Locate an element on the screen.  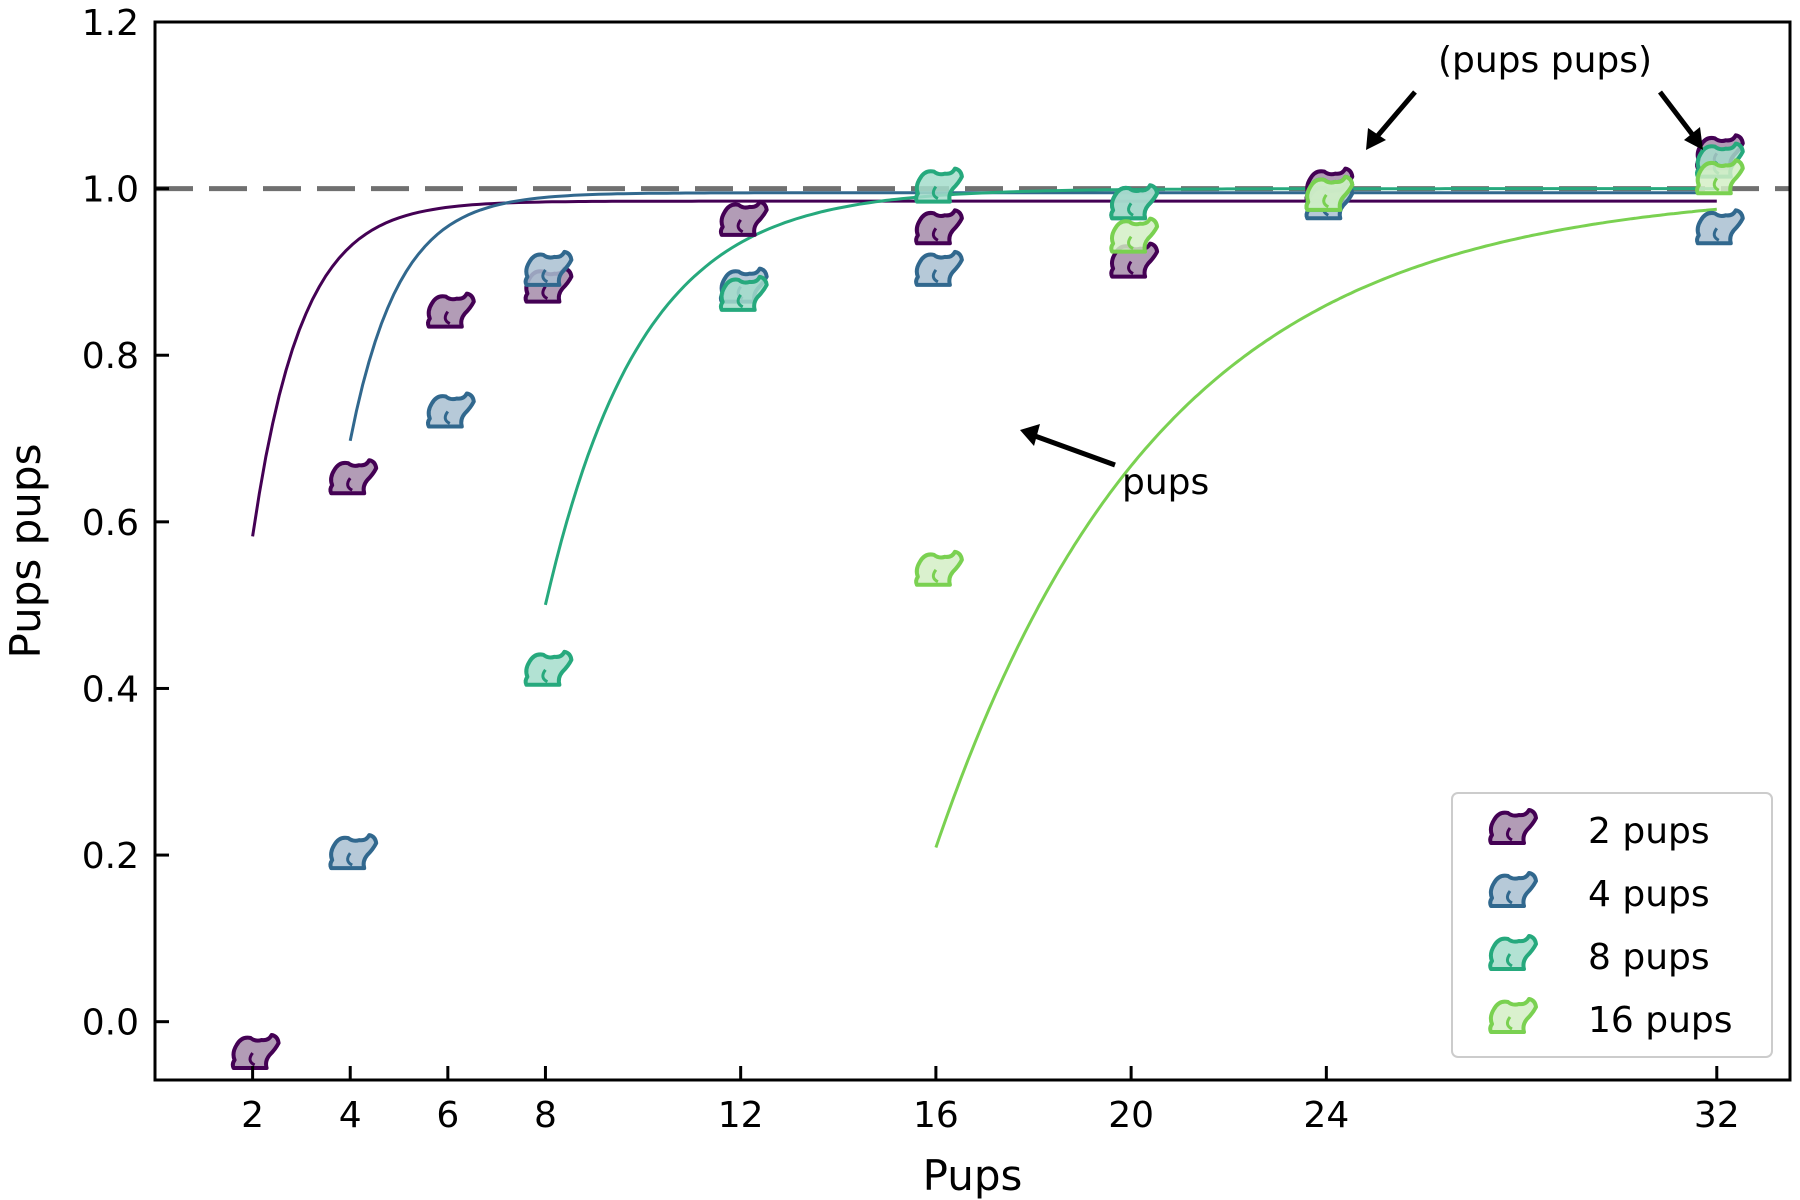
annotation-arrow-mid is located at coordinates (1075, 450).